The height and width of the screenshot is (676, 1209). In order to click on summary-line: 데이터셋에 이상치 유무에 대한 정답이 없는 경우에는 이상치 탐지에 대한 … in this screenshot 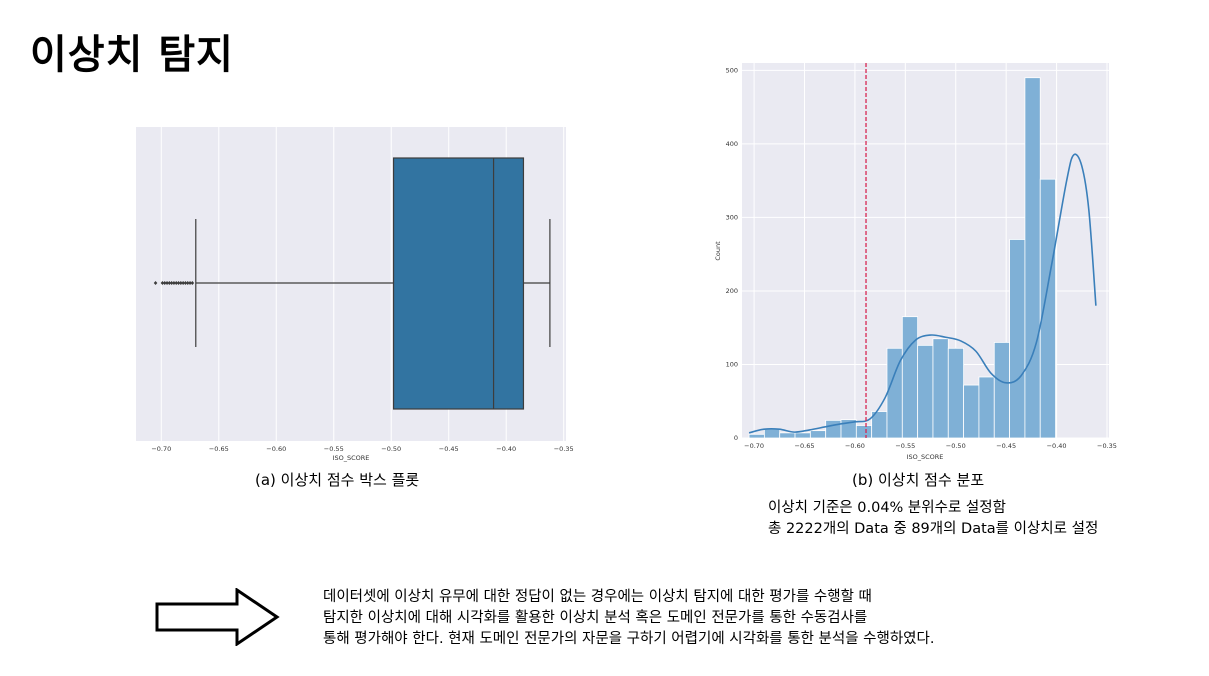, I will do `click(597, 597)`.